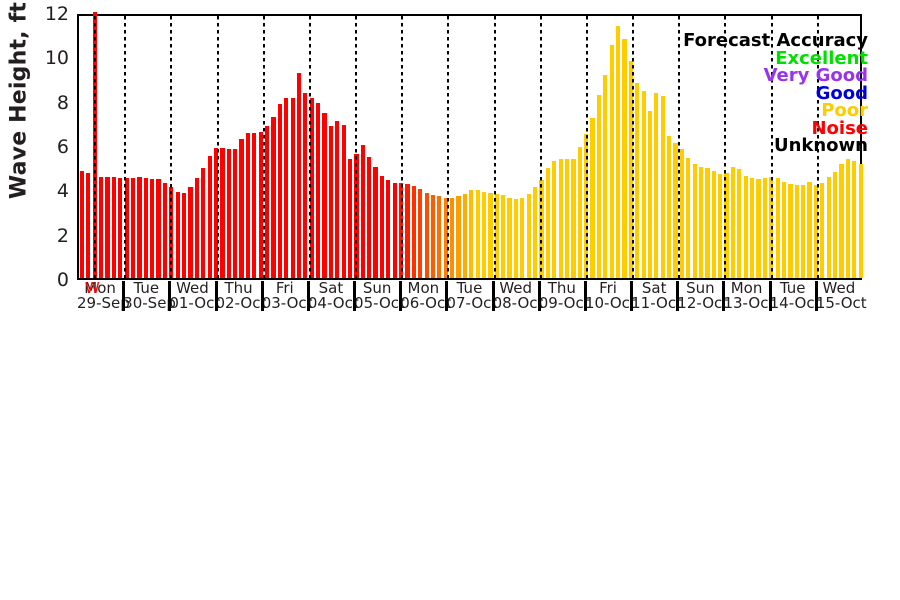  I want to click on x-axis-day-12-Oct: Sun 12-Oct, so click(703, 295).